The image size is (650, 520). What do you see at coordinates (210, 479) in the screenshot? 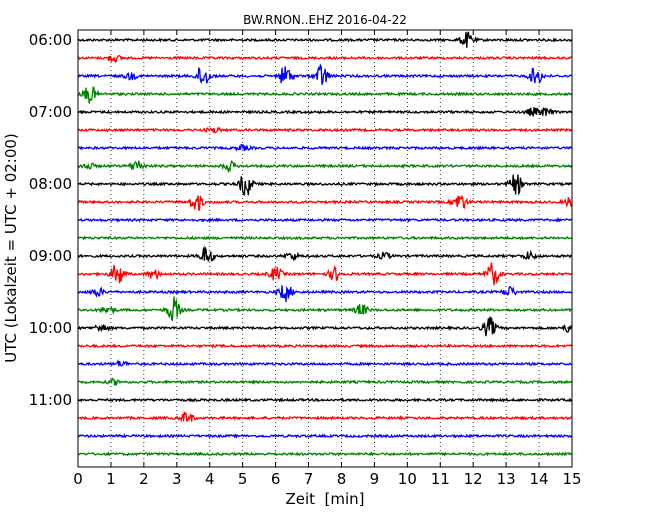
I see `x-tick-label: 4` at bounding box center [210, 479].